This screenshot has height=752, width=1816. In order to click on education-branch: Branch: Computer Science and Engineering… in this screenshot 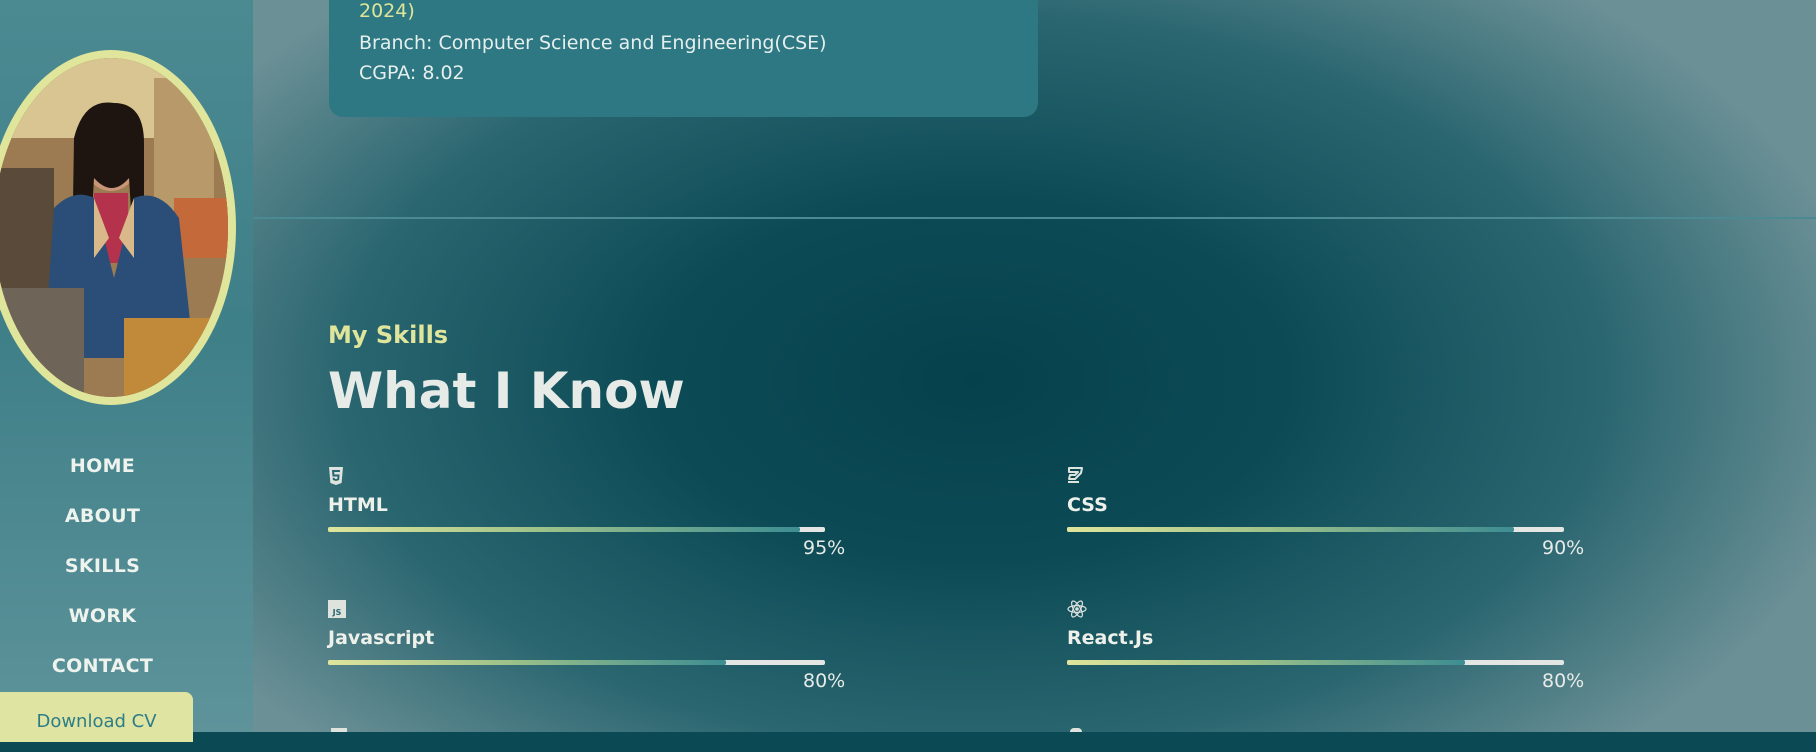, I will do `click(593, 43)`.